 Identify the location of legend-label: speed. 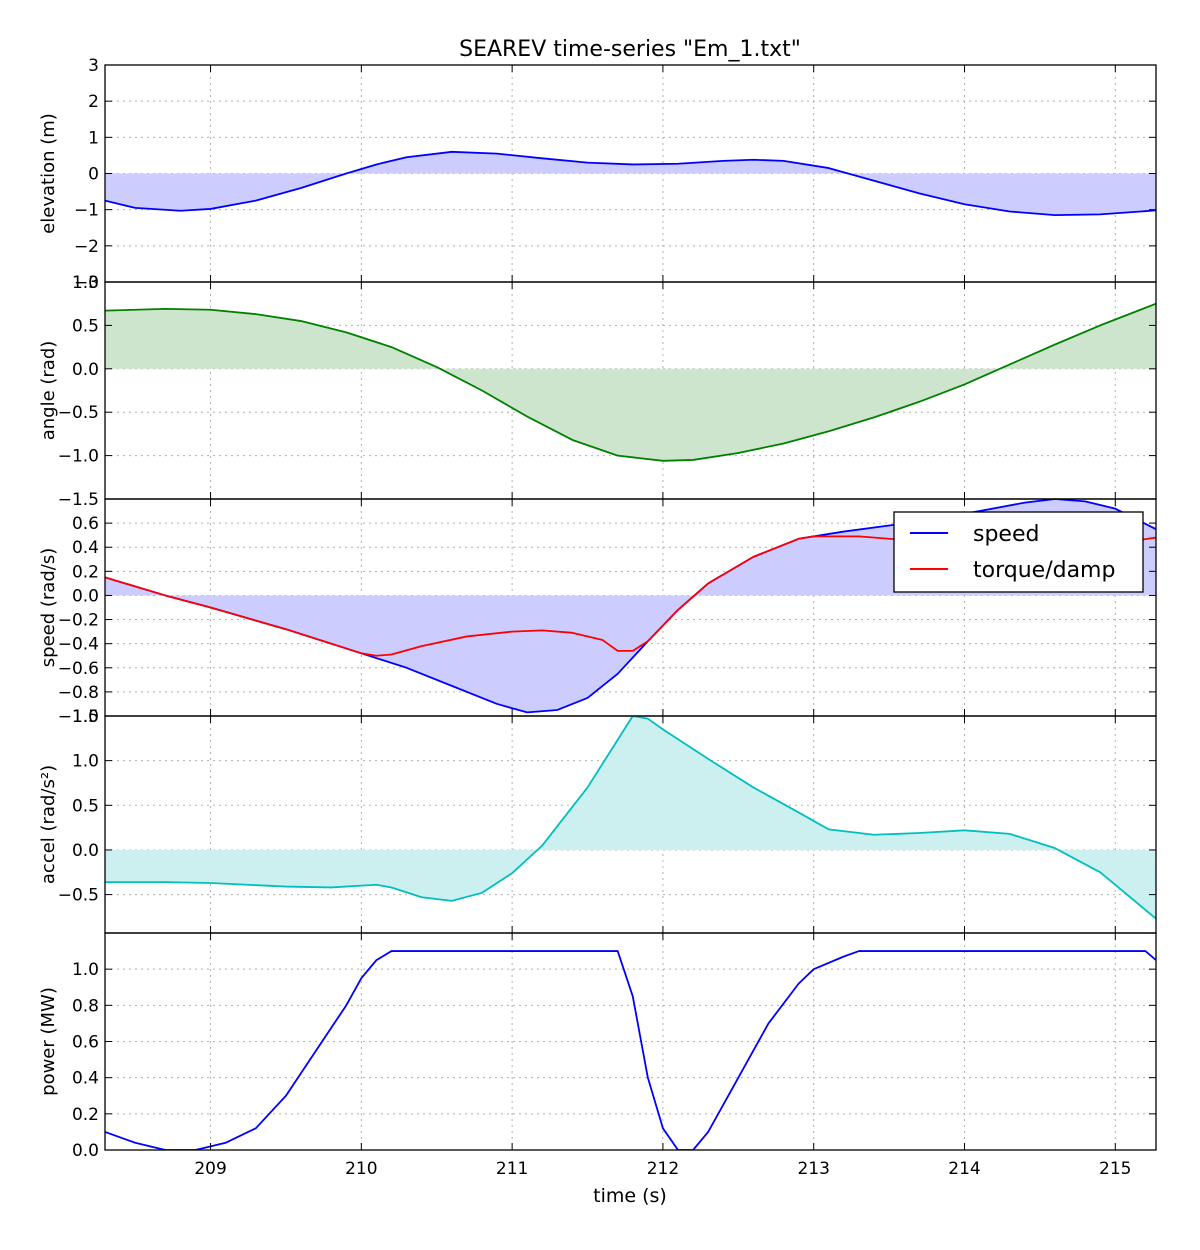
(1006, 534).